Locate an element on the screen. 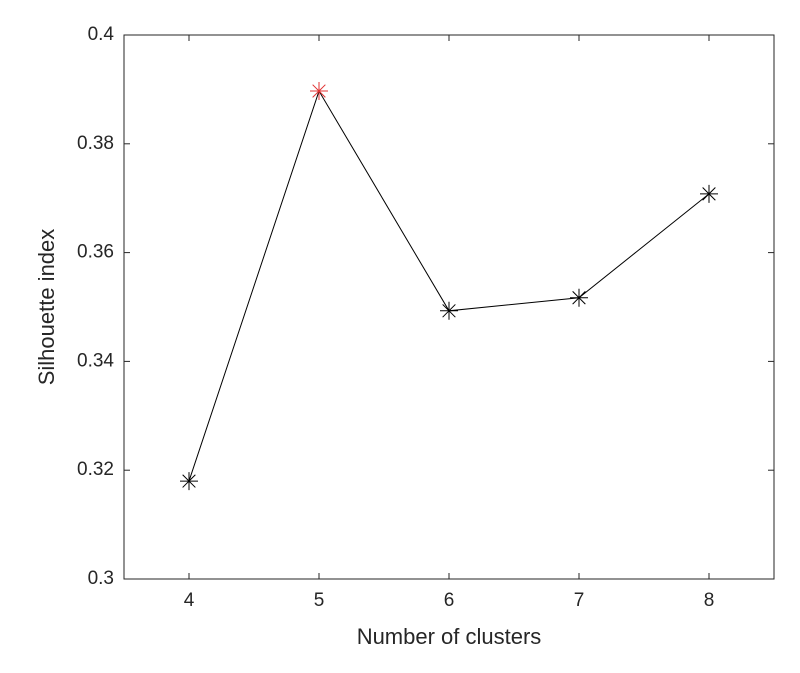  x-tick-label: 7 is located at coordinates (579, 600).